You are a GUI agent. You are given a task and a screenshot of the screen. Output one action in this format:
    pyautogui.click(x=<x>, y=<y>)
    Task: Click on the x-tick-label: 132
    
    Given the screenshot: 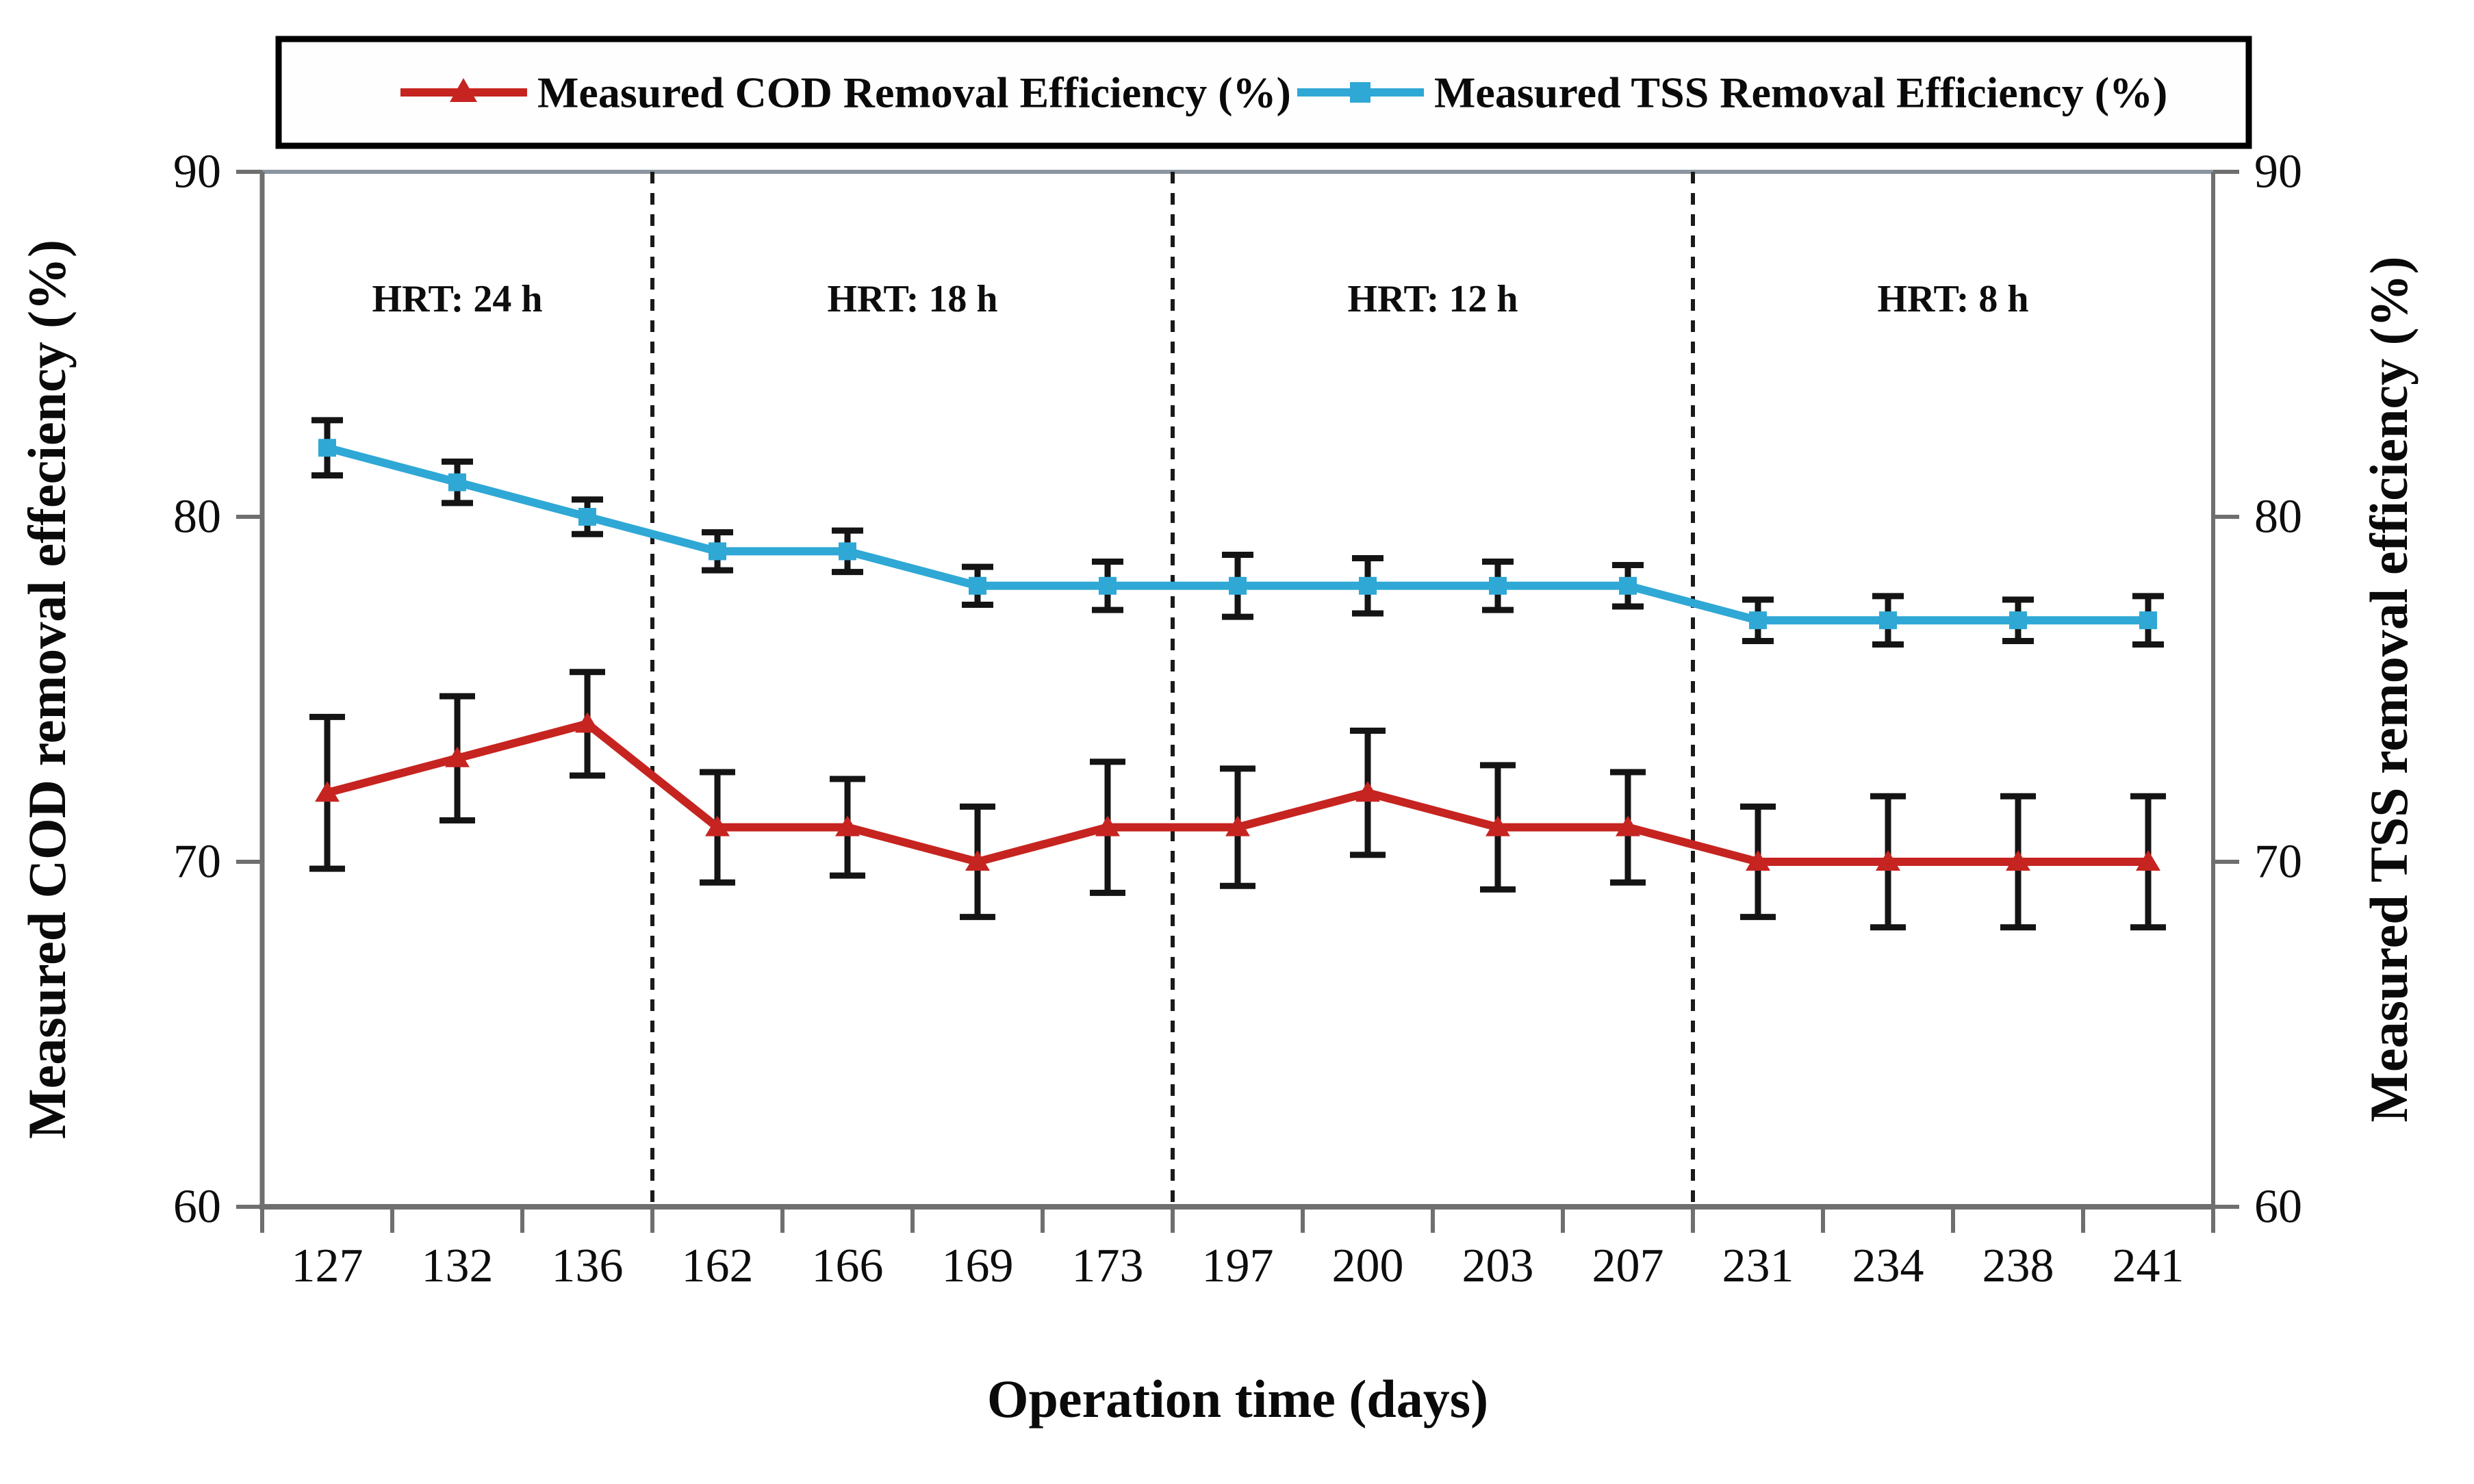 What is the action you would take?
    pyautogui.click(x=458, y=1266)
    